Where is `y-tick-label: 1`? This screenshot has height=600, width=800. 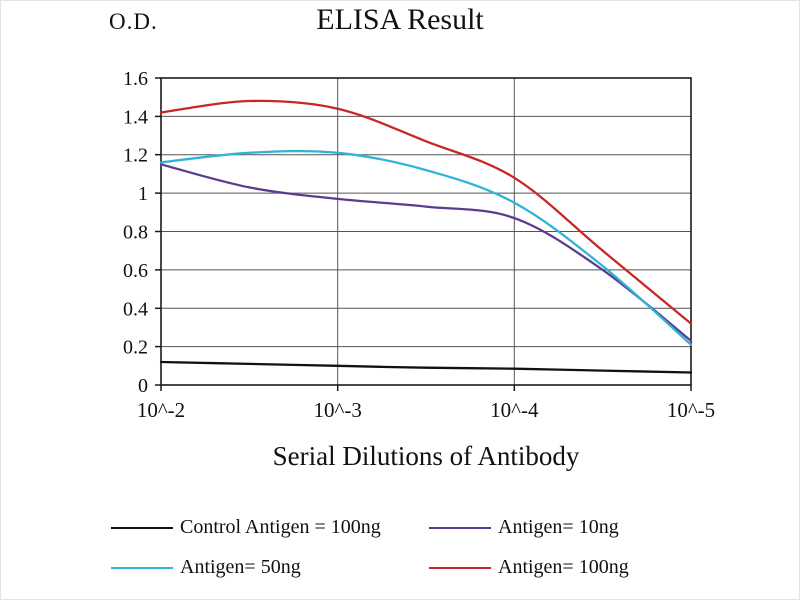 y-tick-label: 1 is located at coordinates (143, 194).